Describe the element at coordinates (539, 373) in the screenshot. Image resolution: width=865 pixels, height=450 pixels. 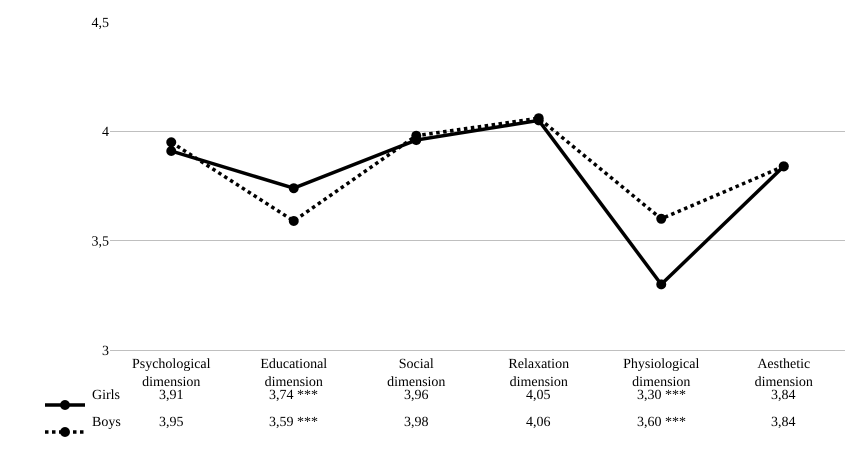
I see `x-tick-label: Relaxation dimension` at that location.